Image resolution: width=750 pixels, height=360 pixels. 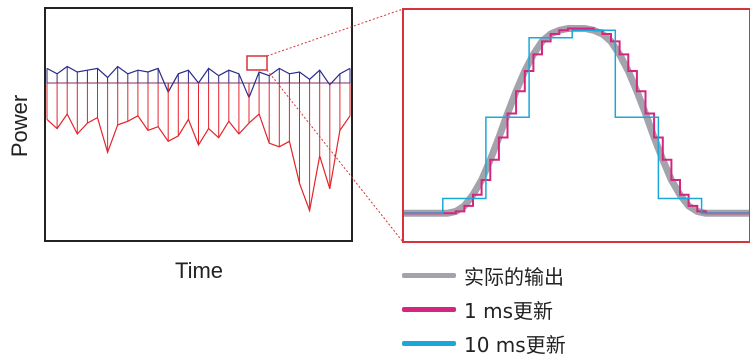 I want to click on legend-item-actual-output: 实际的输出, so click(x=484, y=275).